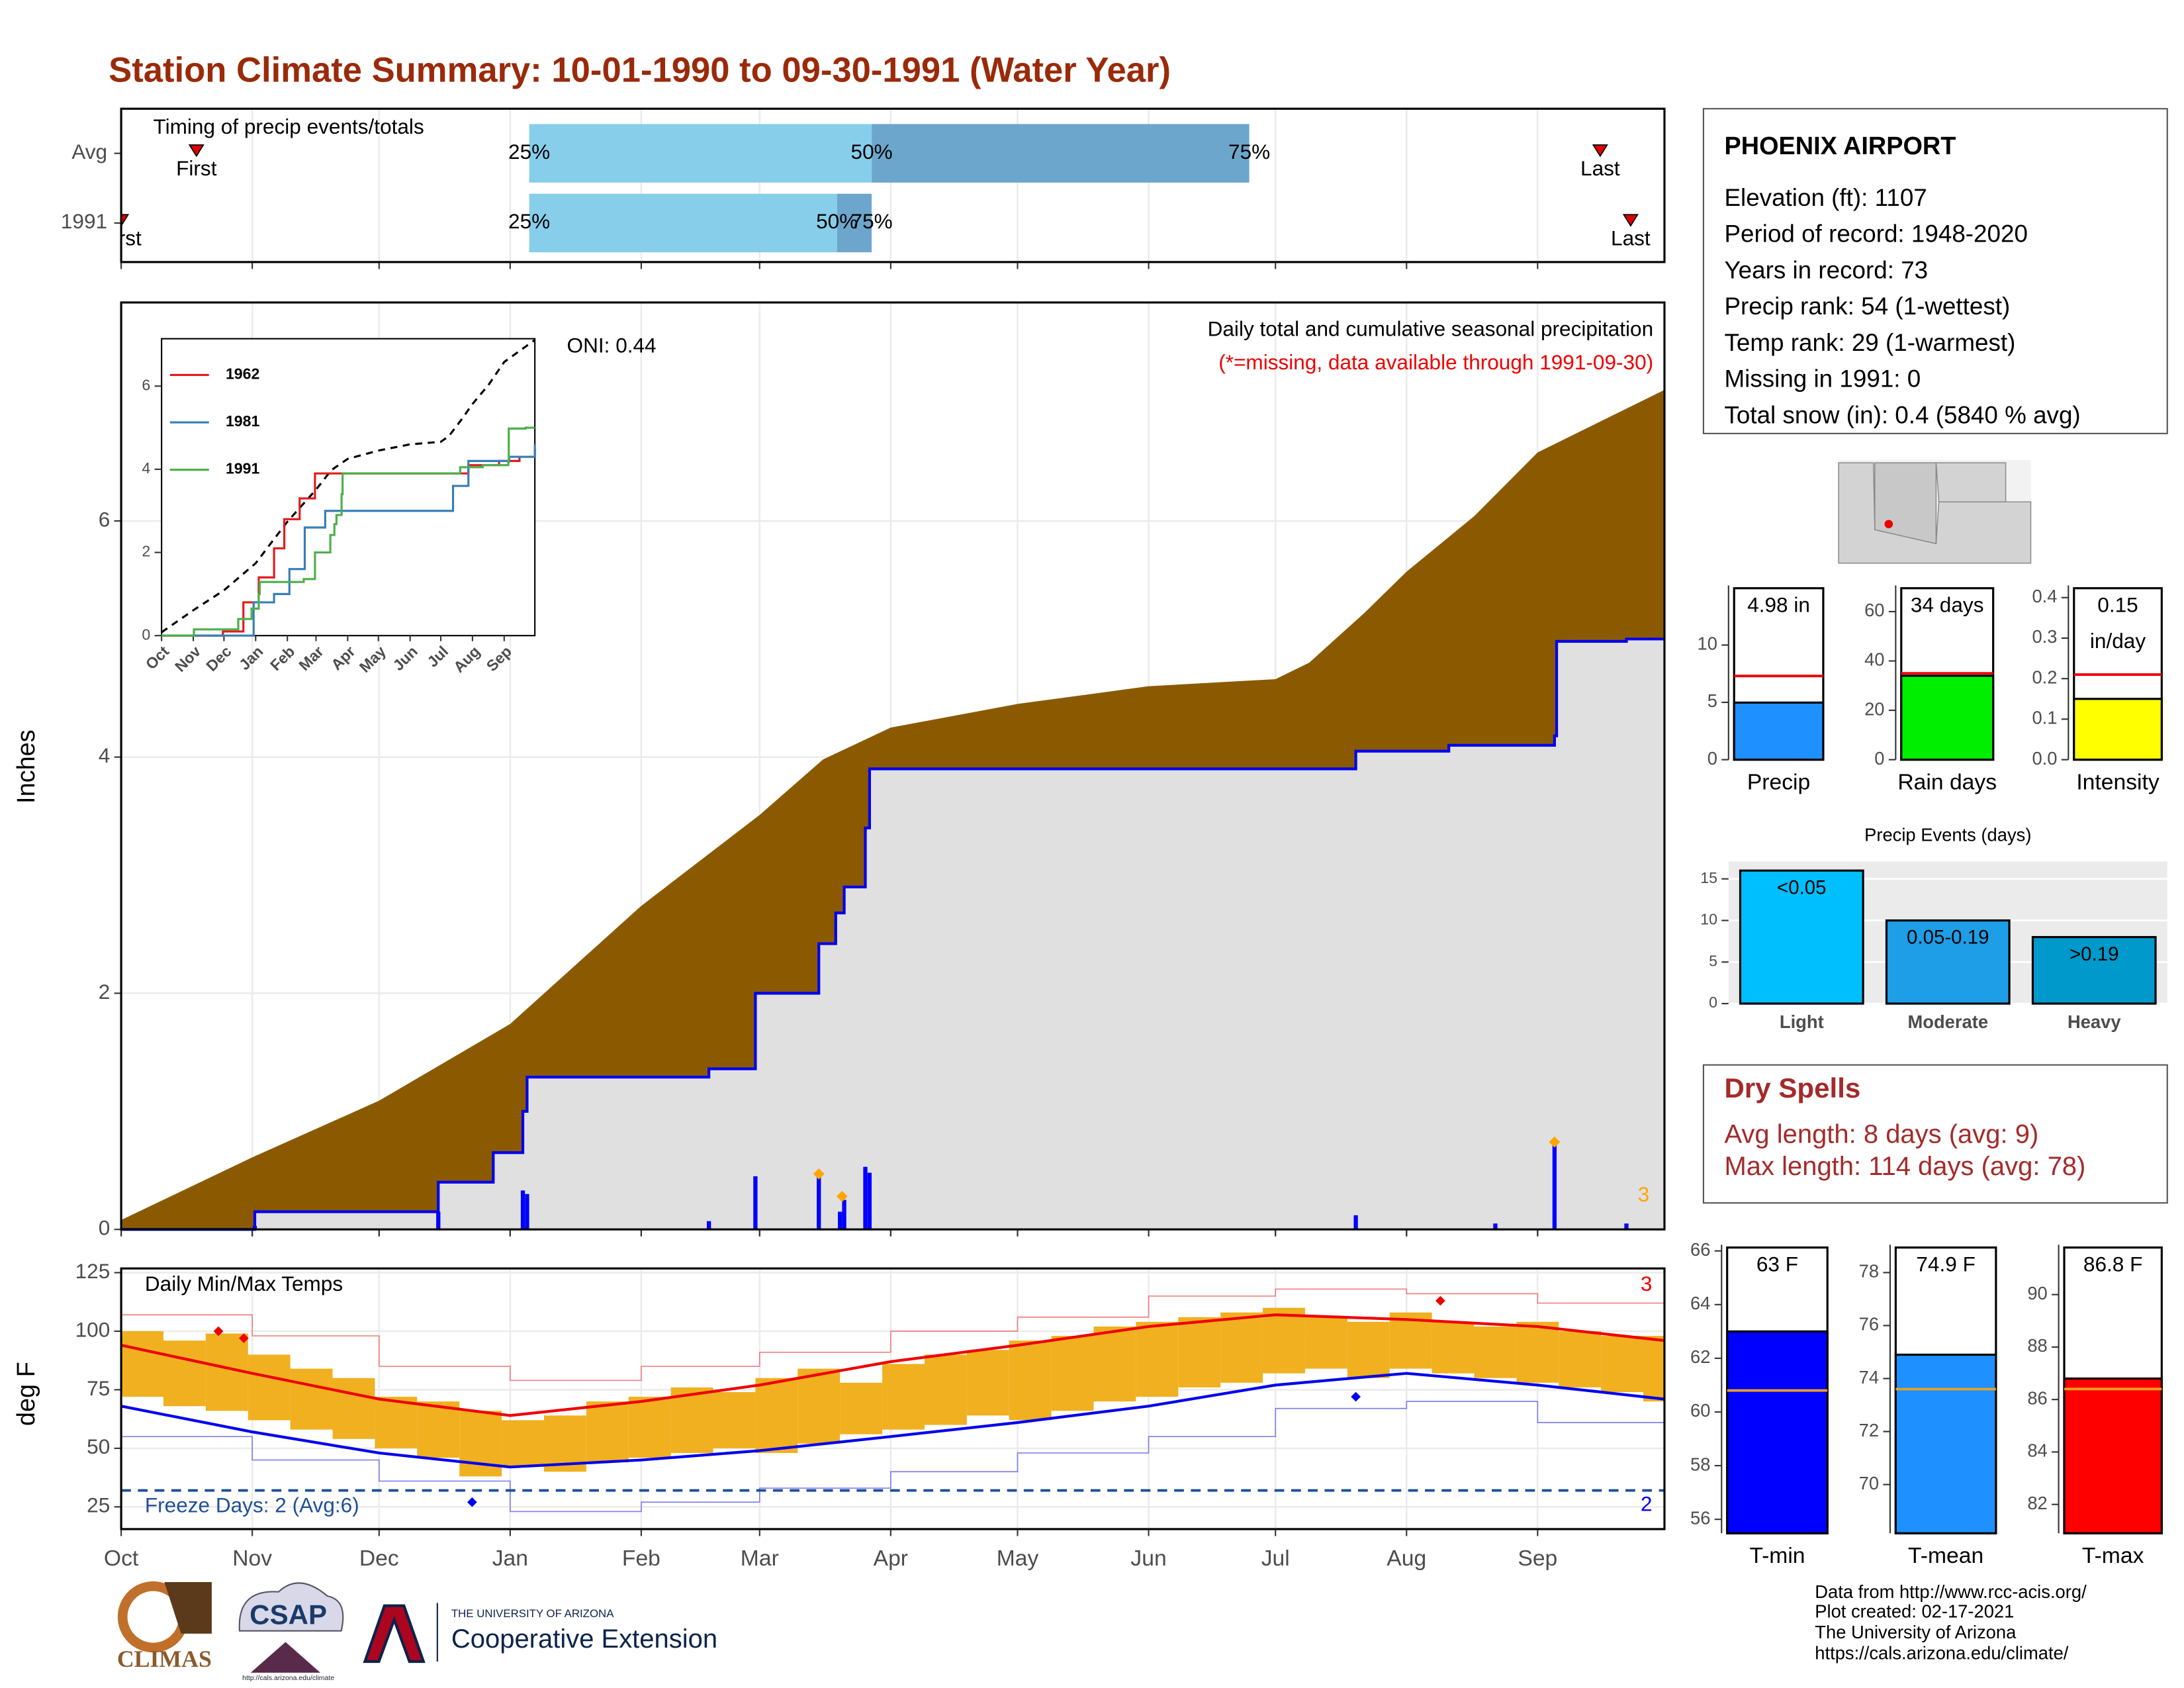 Image resolution: width=2184 pixels, height=1688 pixels. I want to click on legend-label: 1981, so click(243, 421).